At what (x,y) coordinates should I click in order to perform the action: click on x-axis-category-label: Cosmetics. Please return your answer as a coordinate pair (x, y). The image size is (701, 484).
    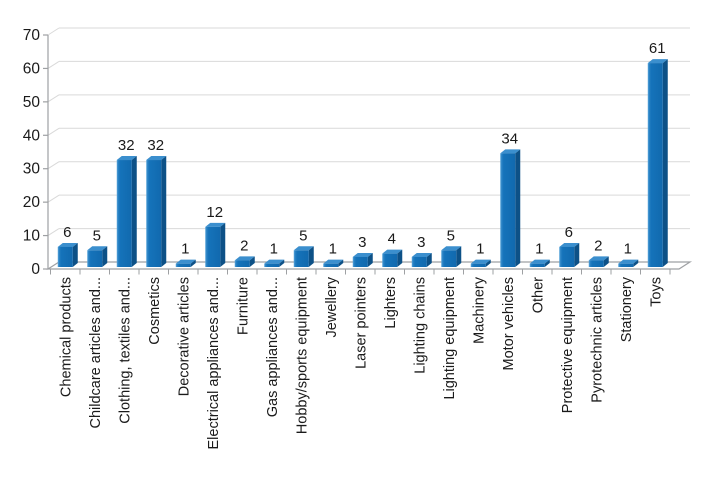
    Looking at the image, I should click on (155, 311).